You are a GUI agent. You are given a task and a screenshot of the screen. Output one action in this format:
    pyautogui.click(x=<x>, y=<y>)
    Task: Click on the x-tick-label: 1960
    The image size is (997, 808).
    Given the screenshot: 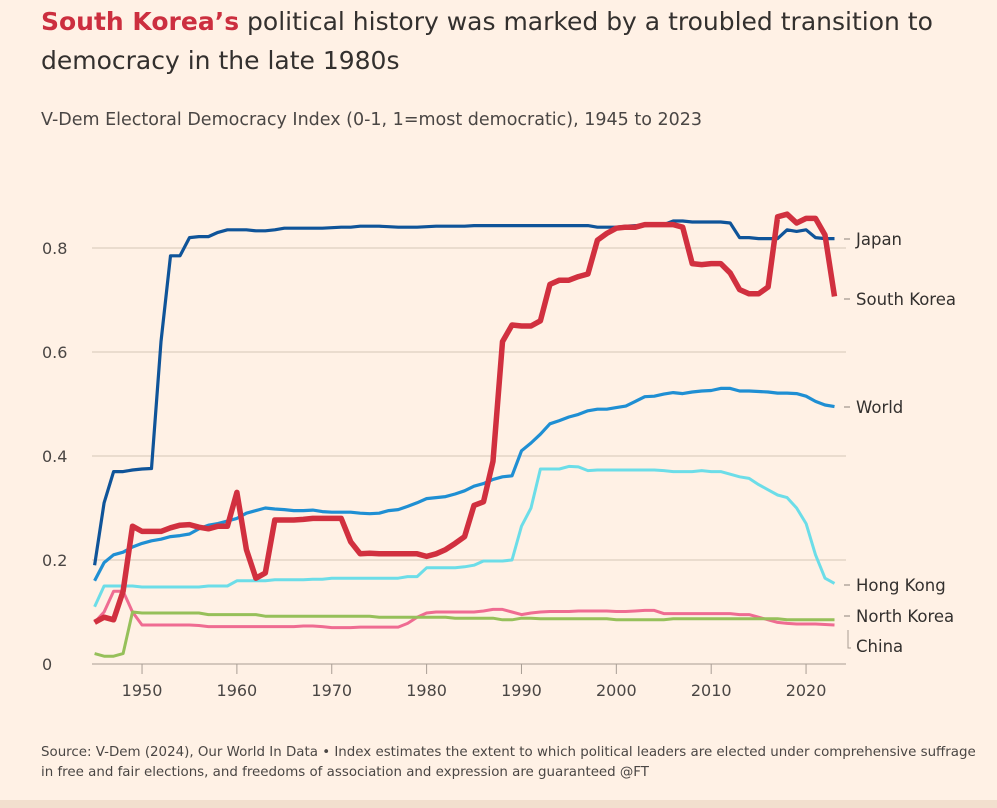 What is the action you would take?
    pyautogui.click(x=237, y=690)
    